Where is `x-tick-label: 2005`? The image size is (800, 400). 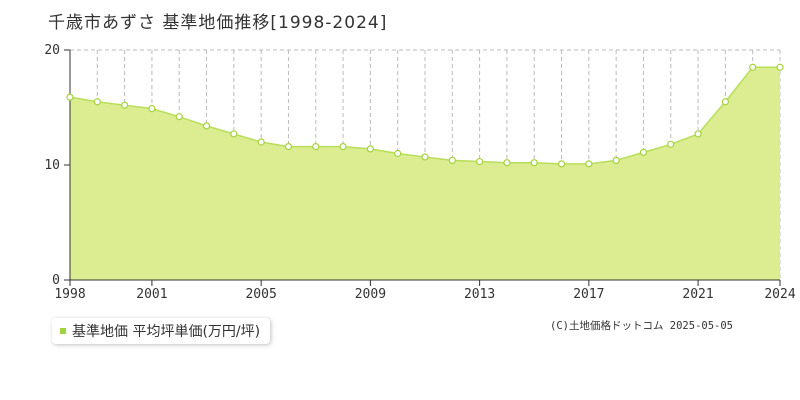 x-tick-label: 2005 is located at coordinates (260, 293).